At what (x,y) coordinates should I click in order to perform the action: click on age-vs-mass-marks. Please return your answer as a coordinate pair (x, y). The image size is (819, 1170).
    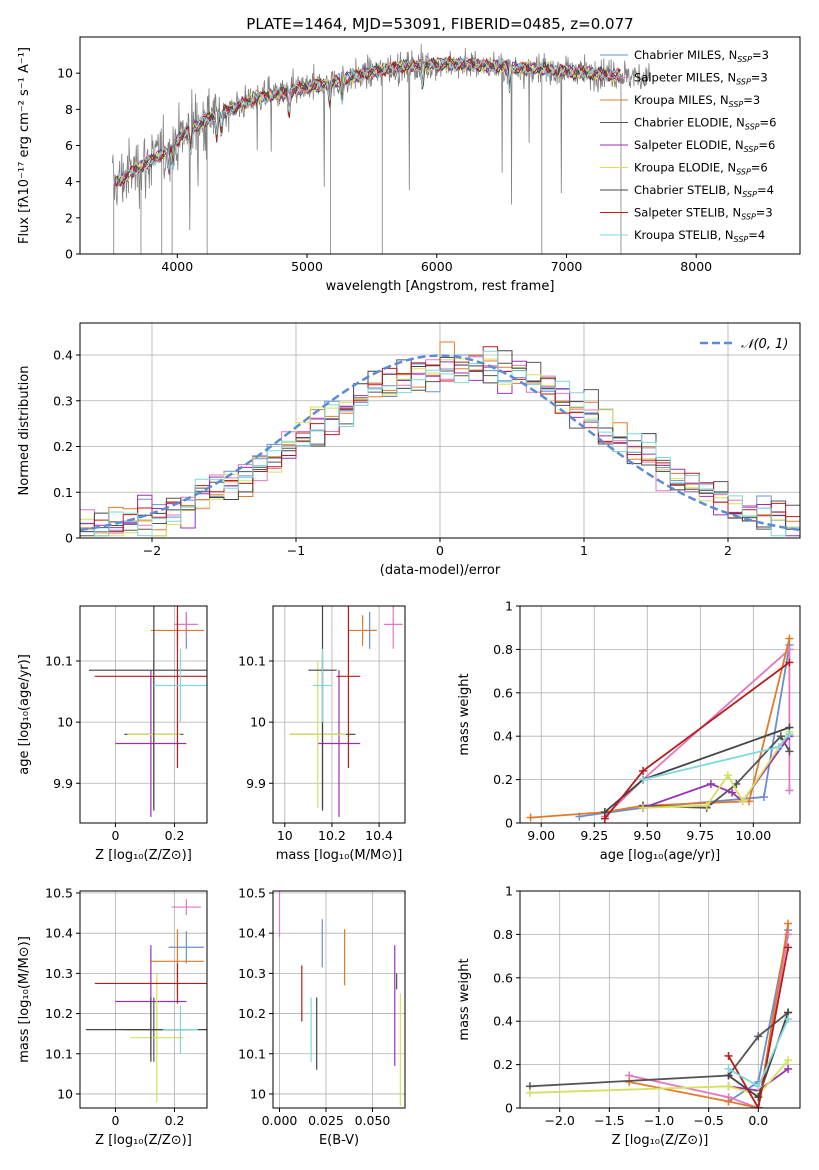
    Looking at the image, I should click on (346, 711).